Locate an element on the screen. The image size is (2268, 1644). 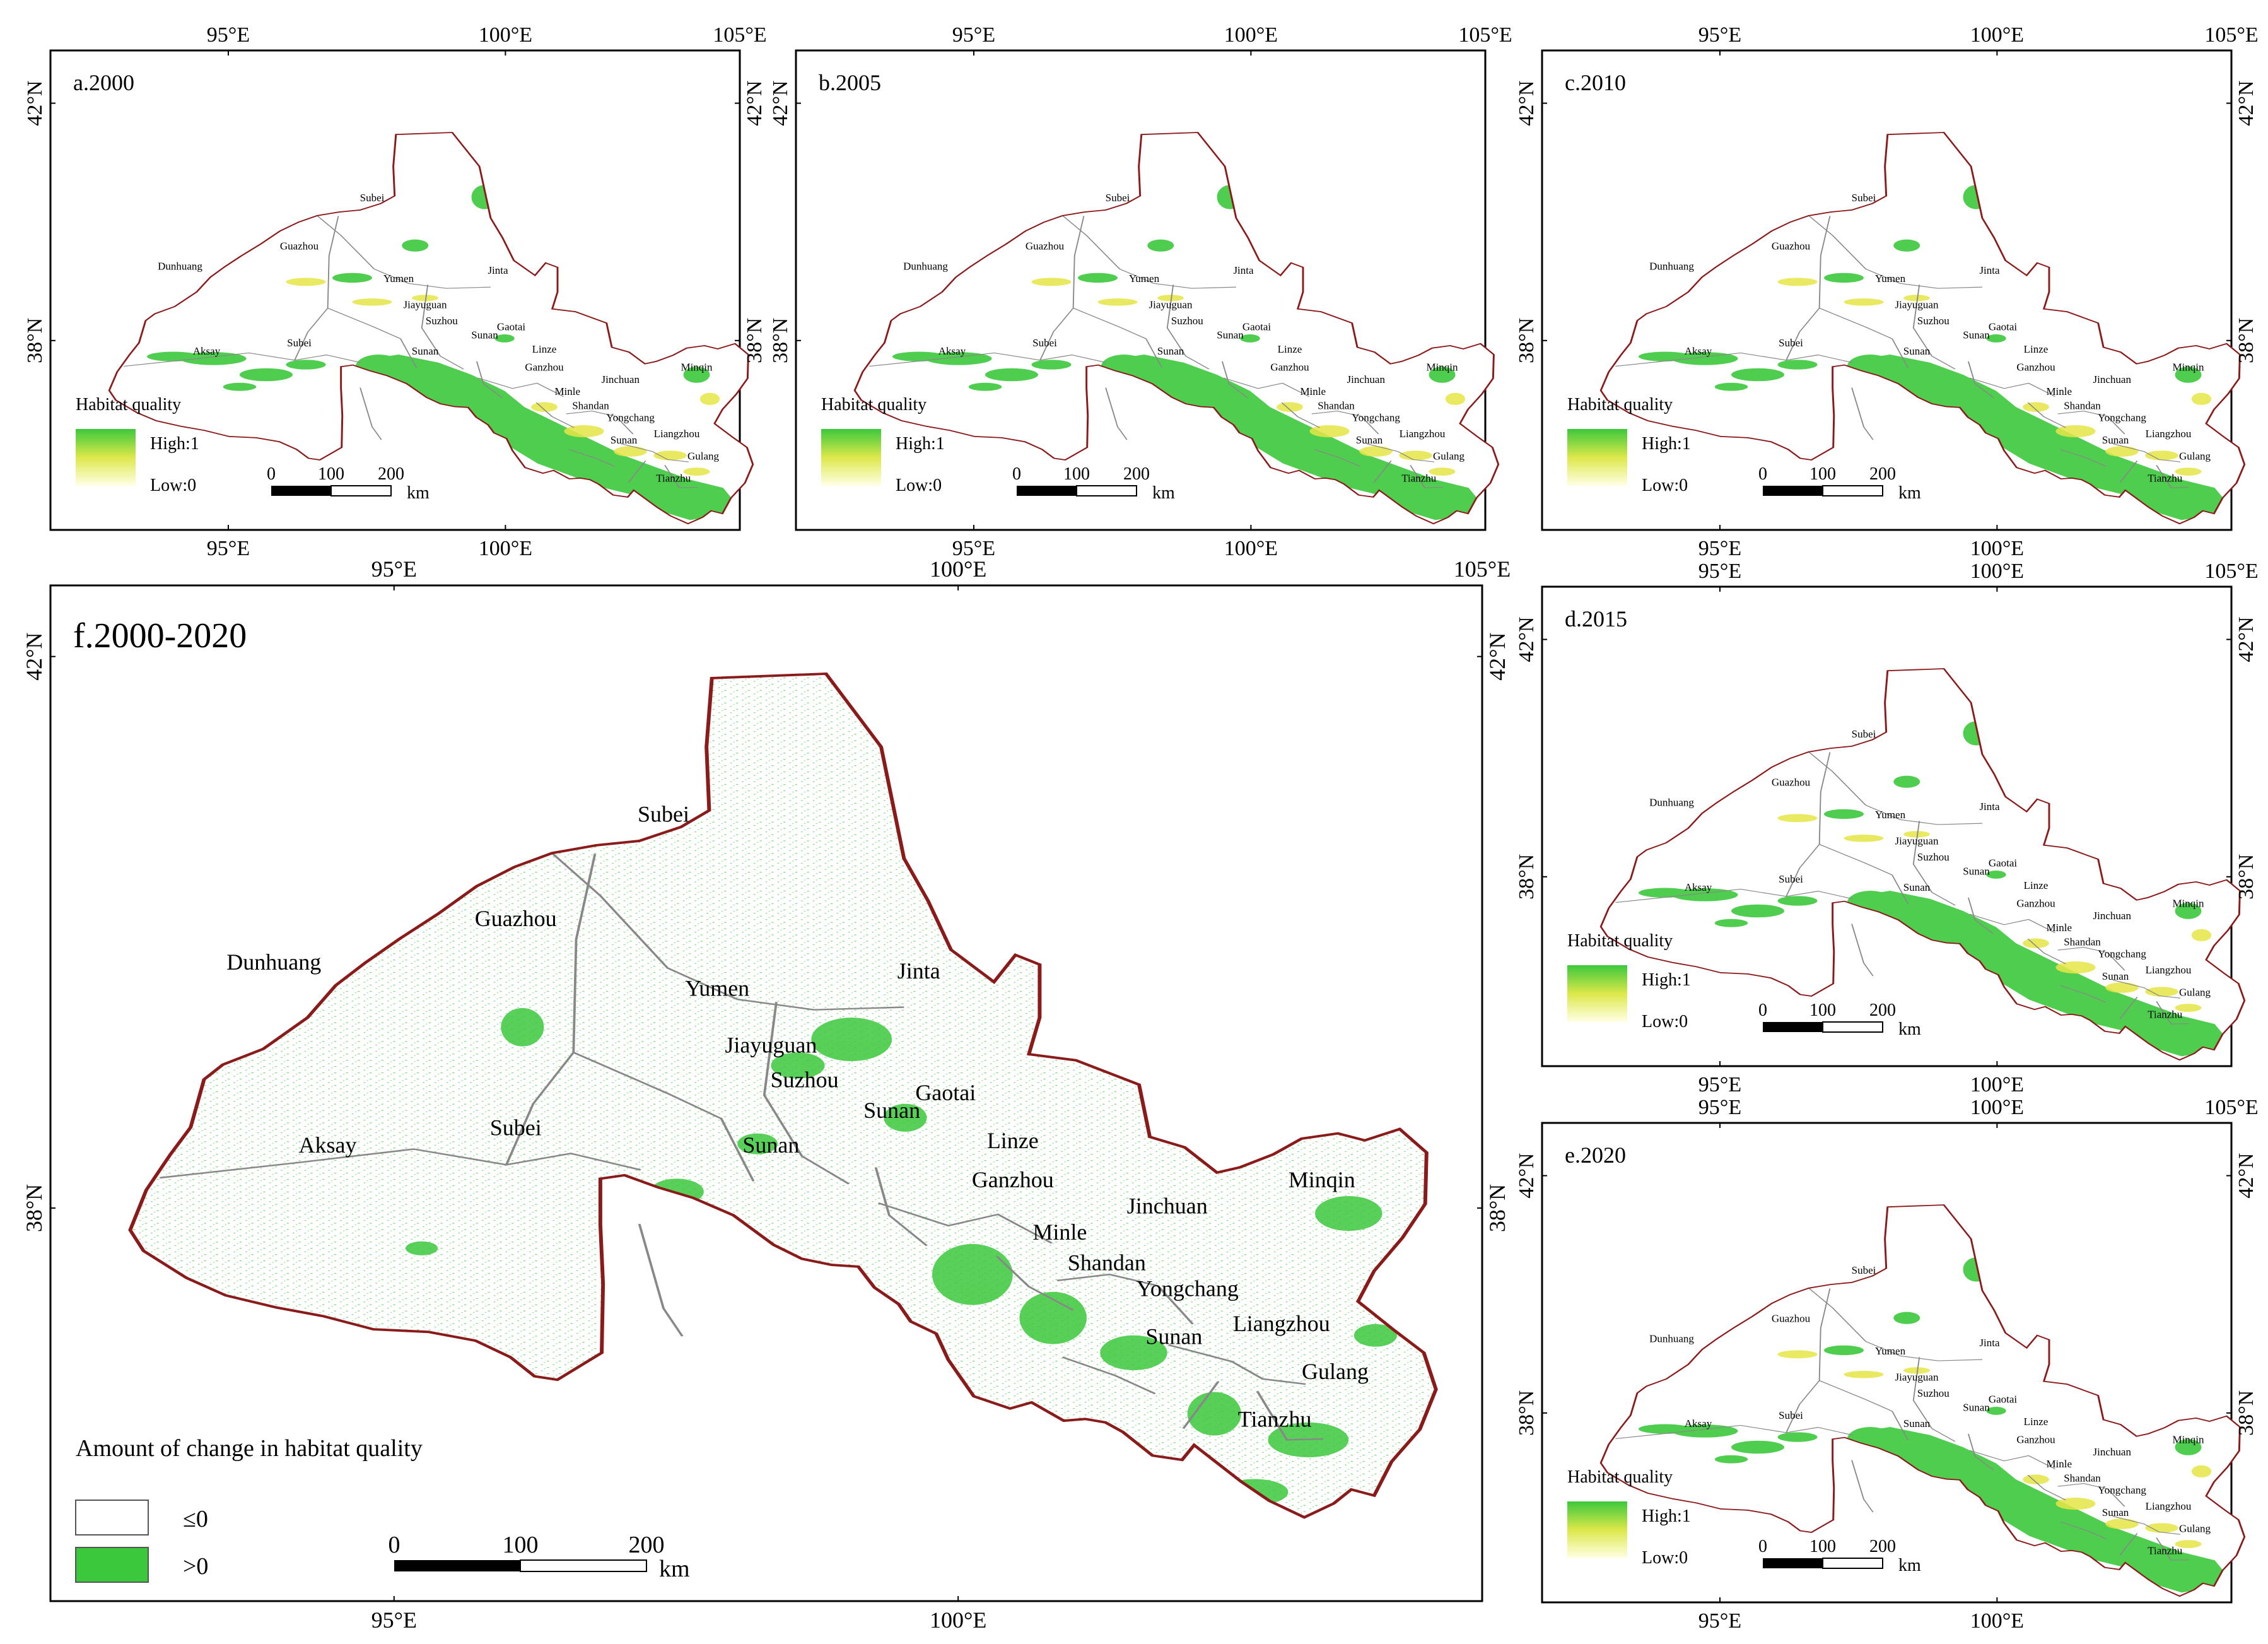
panel-title: e.2020 is located at coordinates (1595, 1155).